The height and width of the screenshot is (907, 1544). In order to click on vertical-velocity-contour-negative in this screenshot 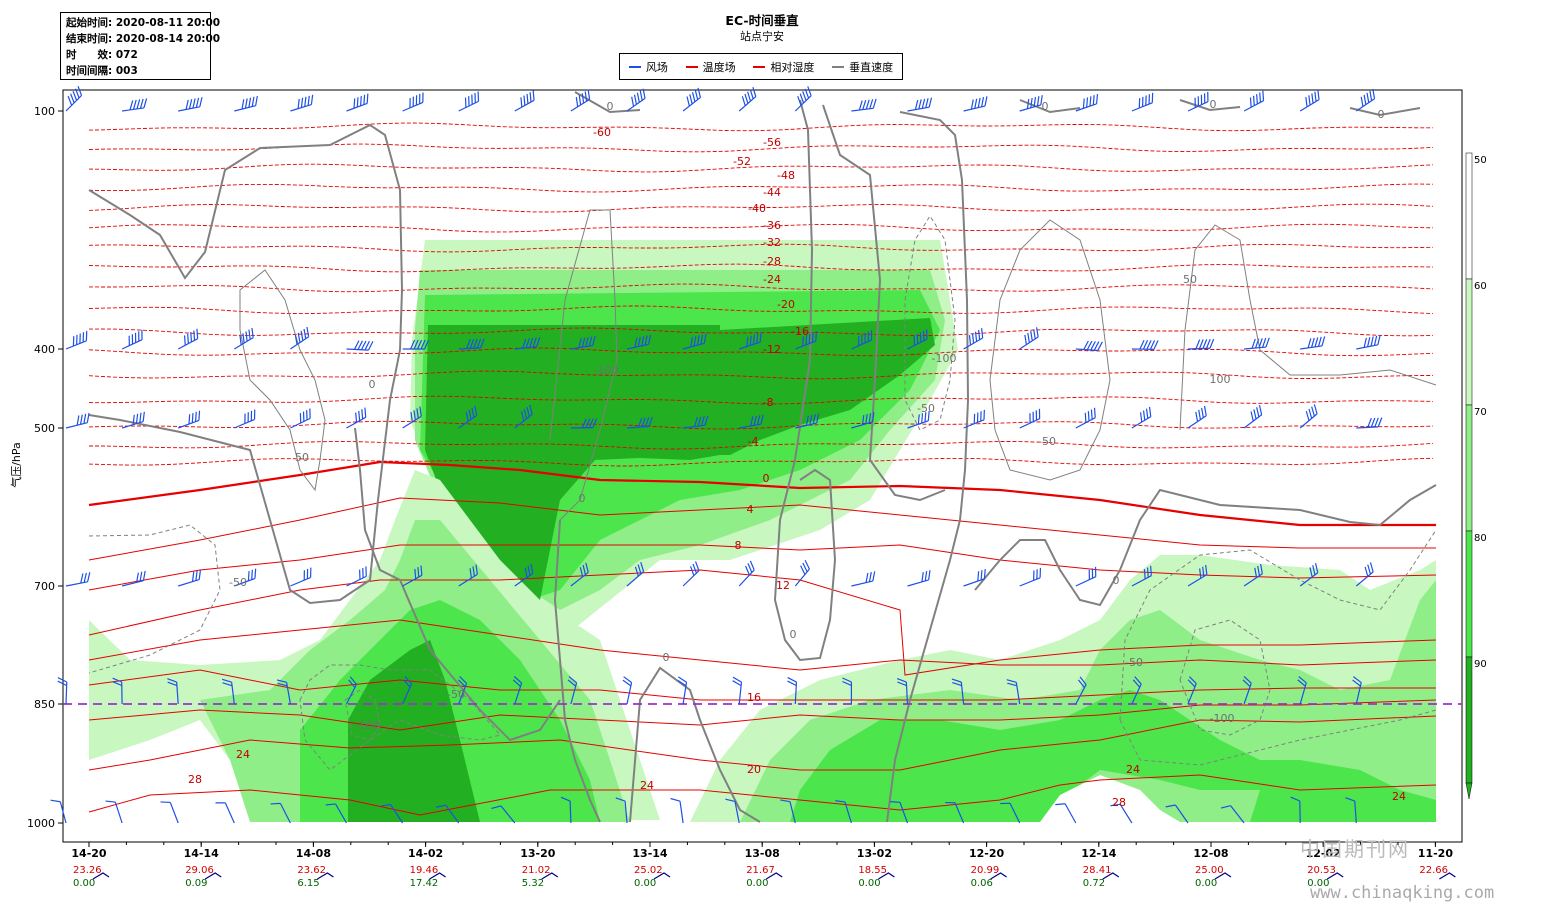, I will do `click(930, 323)`.